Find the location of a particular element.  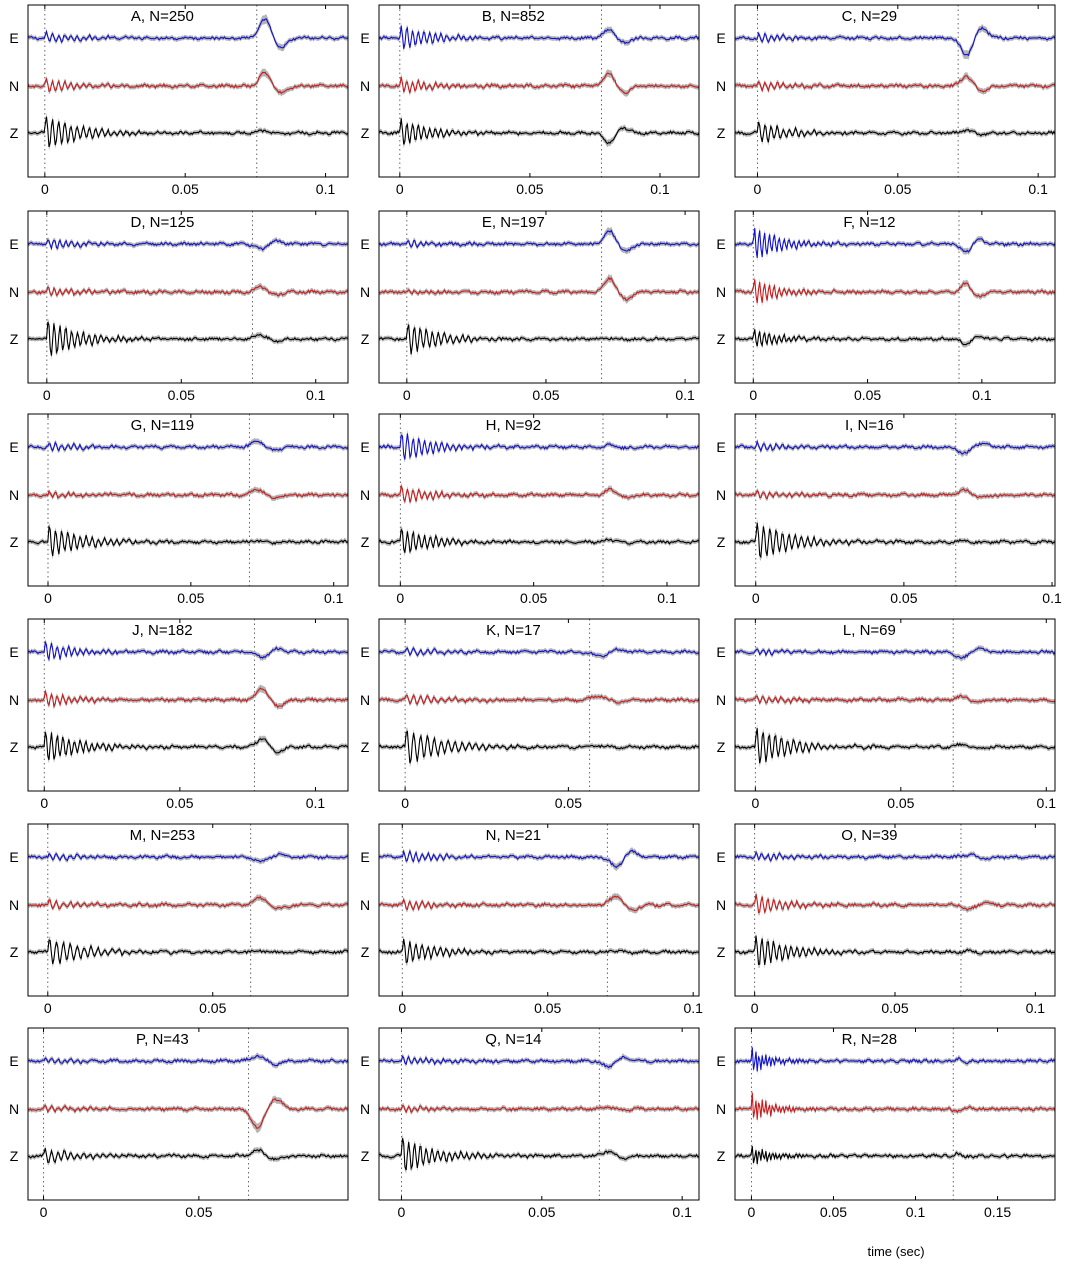

panel-H: E N Z H, N=92 0 0.05 0.1 is located at coordinates (530, 509).